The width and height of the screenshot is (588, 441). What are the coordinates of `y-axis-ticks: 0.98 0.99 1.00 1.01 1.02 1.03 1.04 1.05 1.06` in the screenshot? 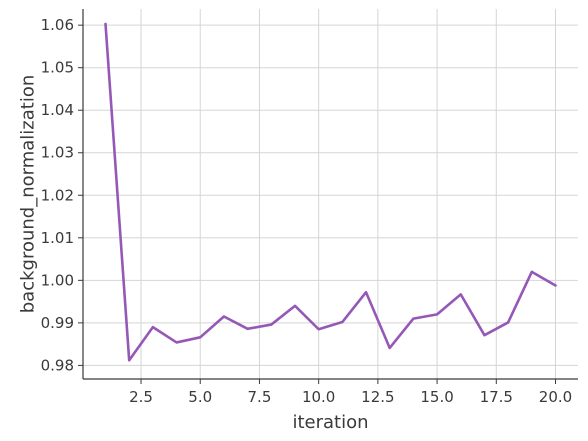 It's located at (62, 195).